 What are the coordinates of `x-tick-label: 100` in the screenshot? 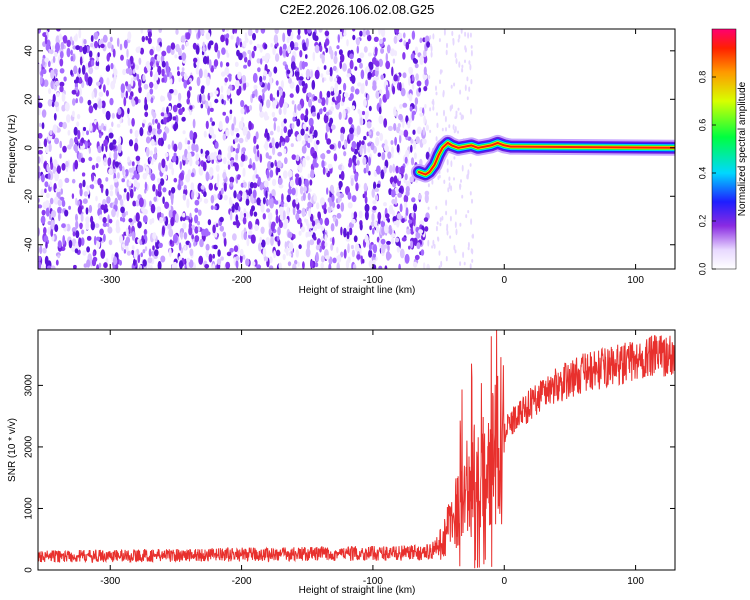 It's located at (635, 581).